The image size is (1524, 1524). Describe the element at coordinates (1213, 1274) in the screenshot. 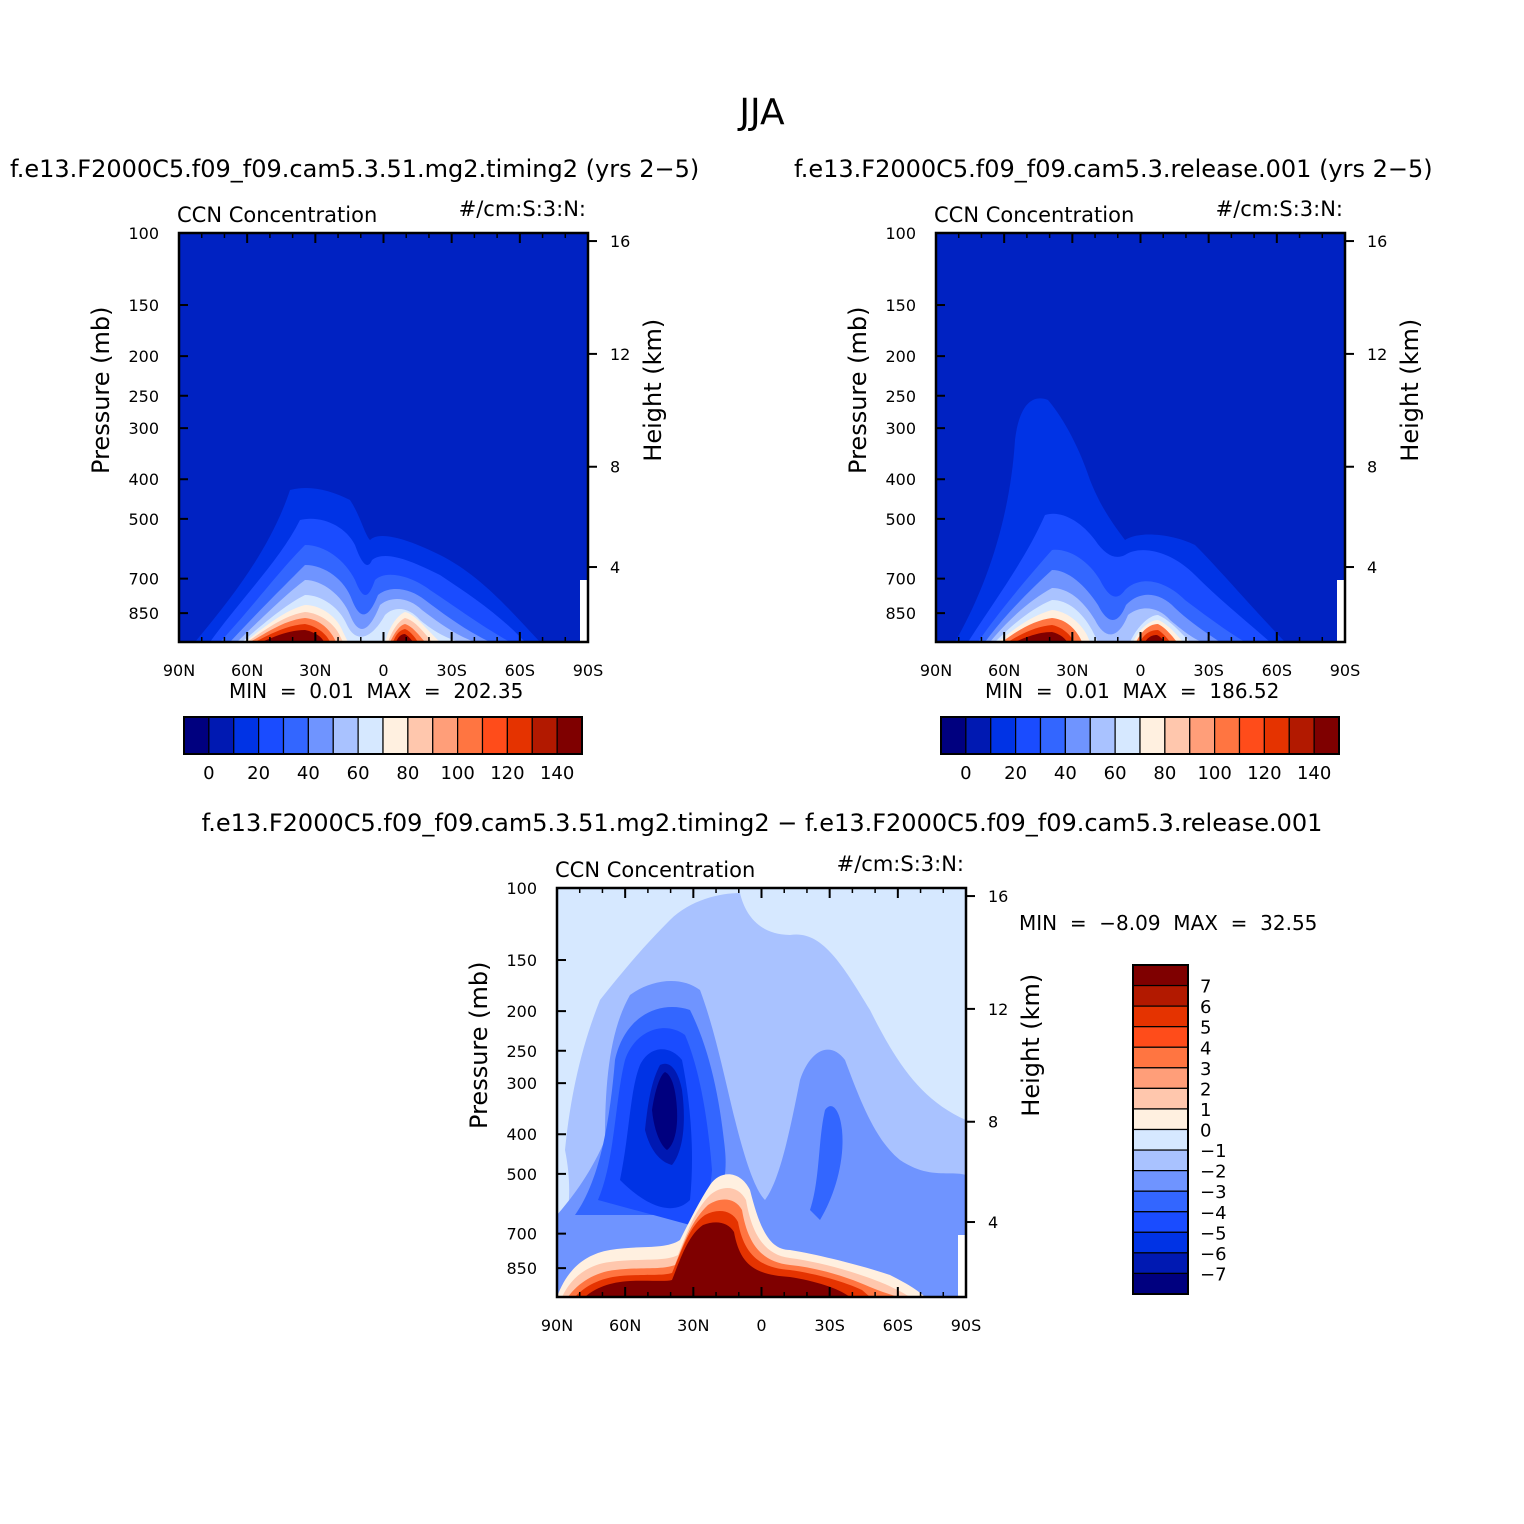

I see `diff-colorbar-label: −7` at that location.